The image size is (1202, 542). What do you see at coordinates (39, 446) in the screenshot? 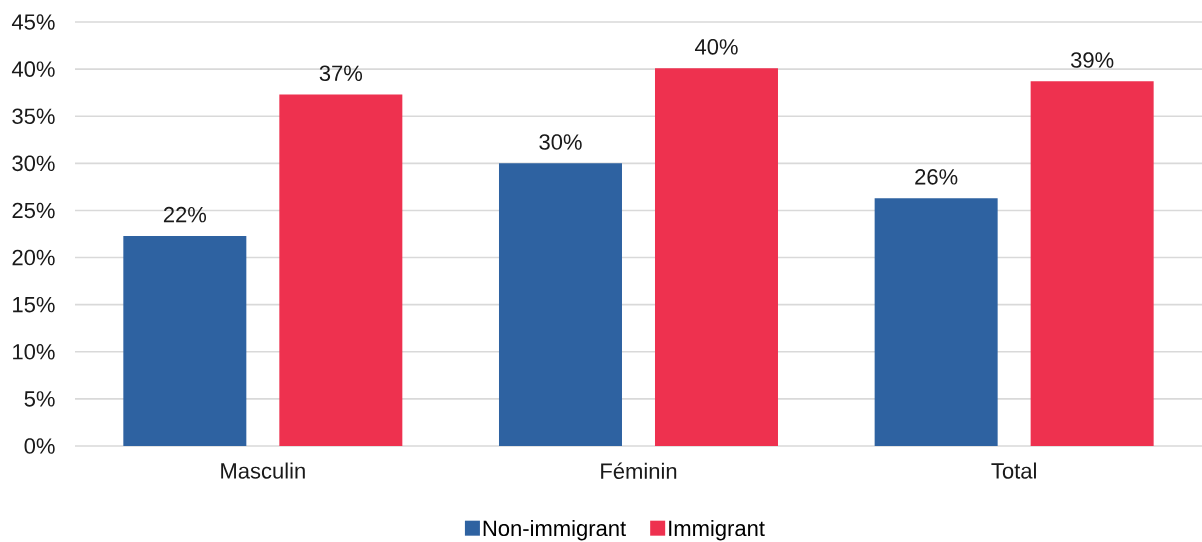
I see `y-tick-label: 0%` at bounding box center [39, 446].